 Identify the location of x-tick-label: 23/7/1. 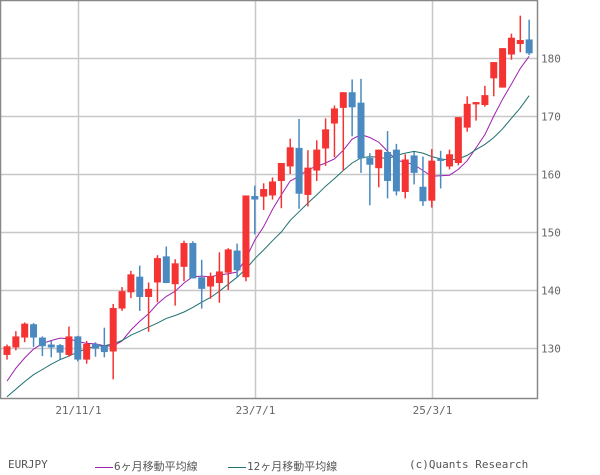
(256, 410).